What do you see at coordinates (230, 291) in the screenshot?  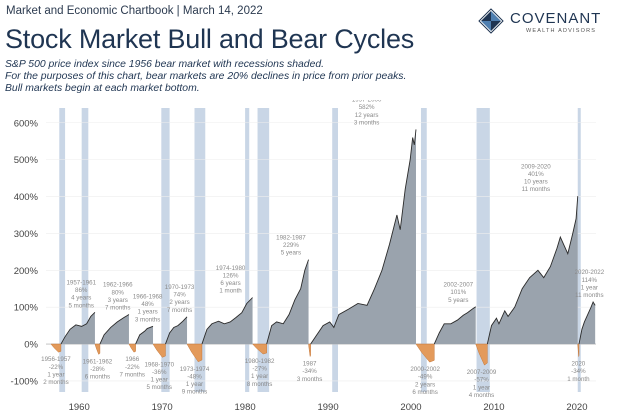 I see `bull-market-label: 1 month` at bounding box center [230, 291].